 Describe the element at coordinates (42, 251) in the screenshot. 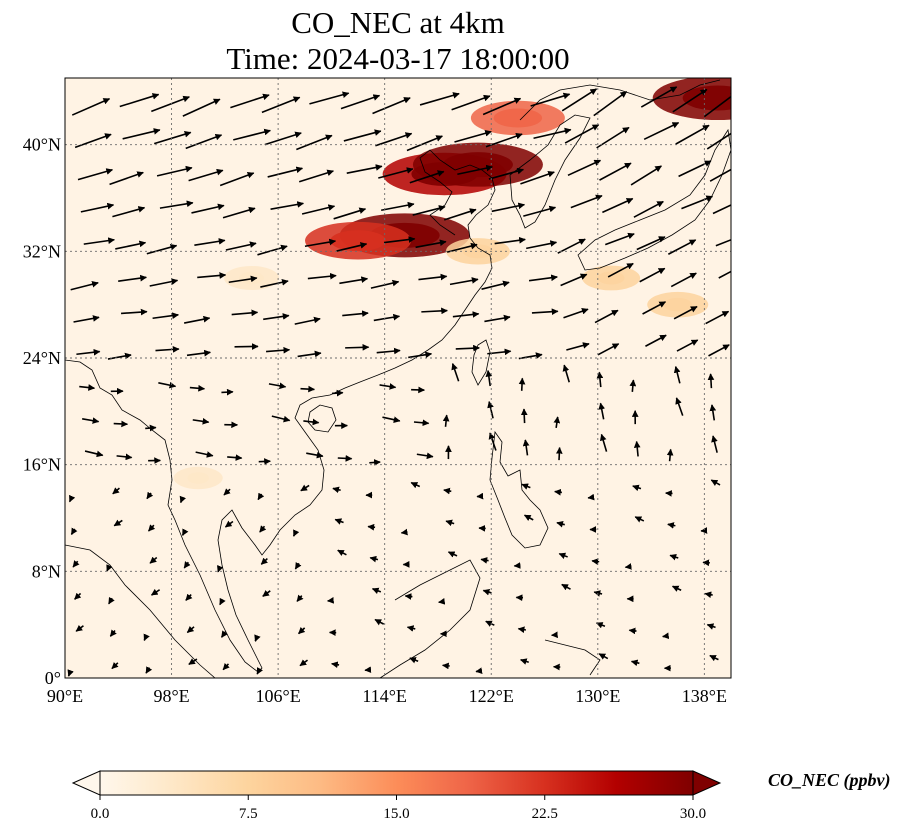

I see `lat-tick-label: 32°N` at that location.